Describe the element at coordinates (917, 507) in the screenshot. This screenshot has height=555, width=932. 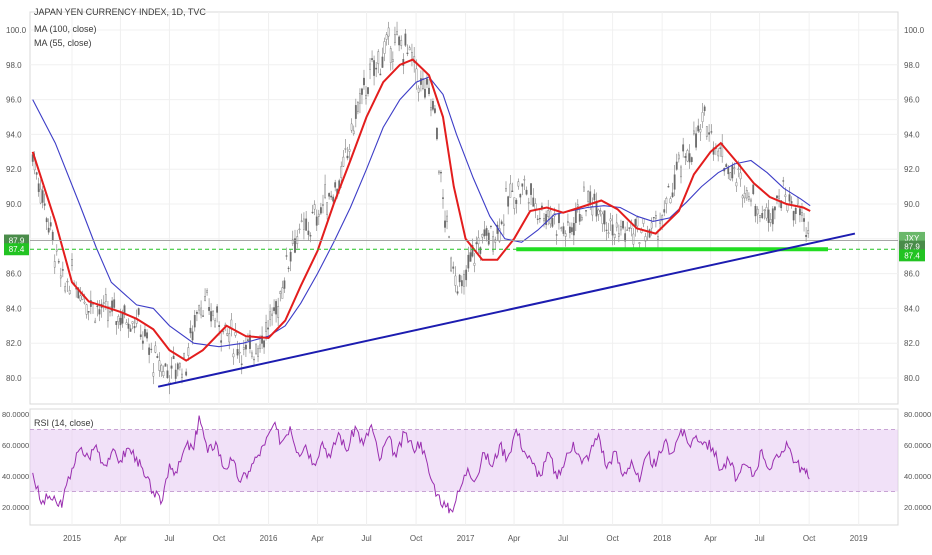
I see `rsi-y-tick-right: 20.0000` at that location.